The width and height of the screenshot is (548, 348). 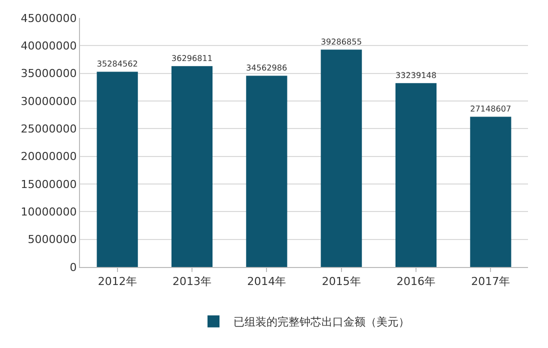 I want to click on x-tick-label: 2014年, so click(x=266, y=281).